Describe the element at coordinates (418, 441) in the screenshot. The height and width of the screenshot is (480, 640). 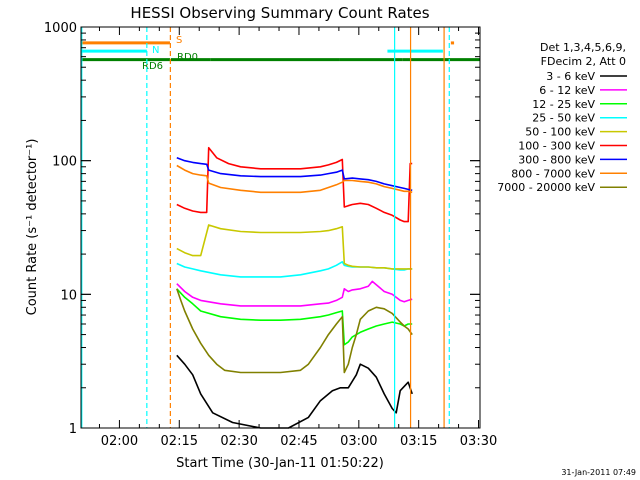
I see `x-tick-label: 03:15` at that location.